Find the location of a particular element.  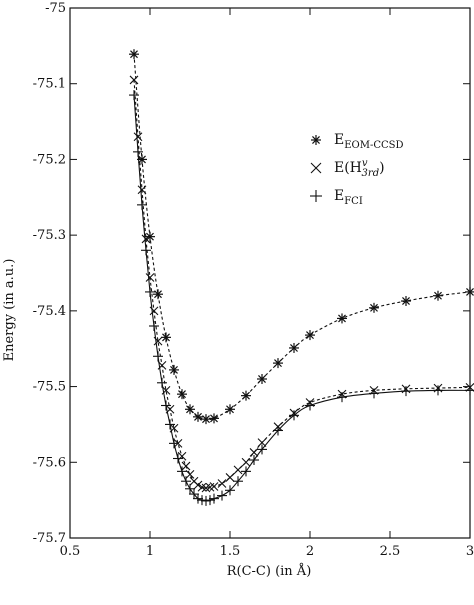

y-tick-label: -75.2 is located at coordinates (49, 159).